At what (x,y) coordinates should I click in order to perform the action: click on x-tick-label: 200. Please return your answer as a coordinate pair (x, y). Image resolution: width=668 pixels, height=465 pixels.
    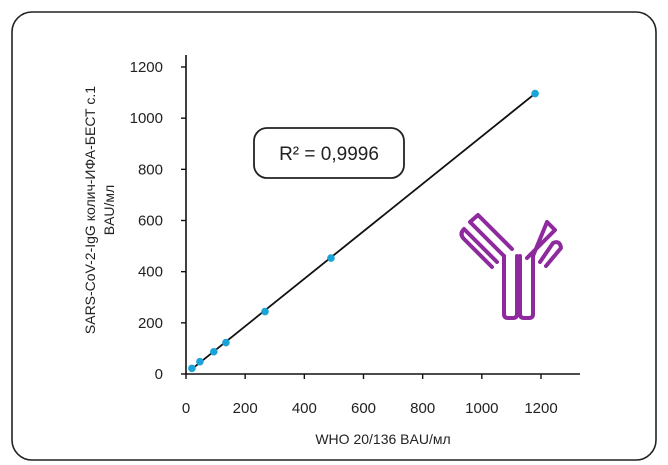
    Looking at the image, I should click on (245, 408).